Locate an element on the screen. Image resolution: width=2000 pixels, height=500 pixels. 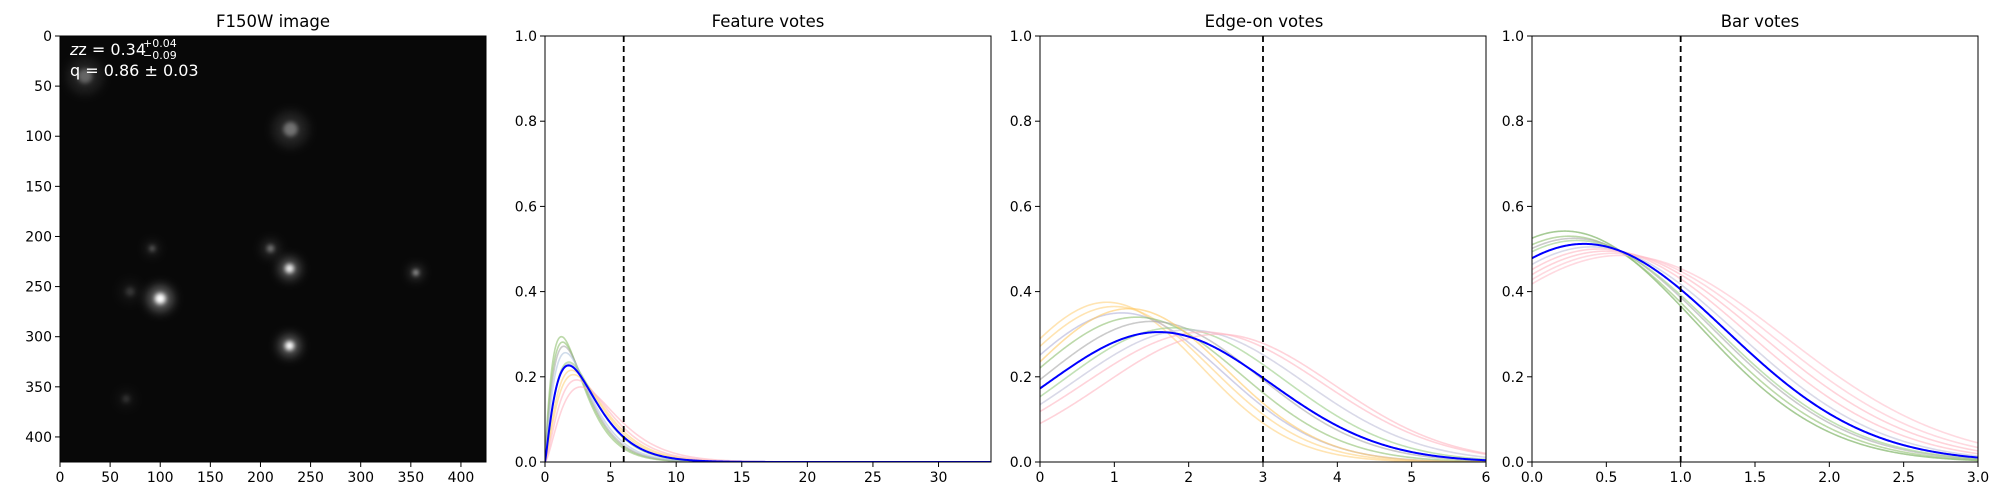
y-tick-label: 50 is located at coordinates (43, 87).